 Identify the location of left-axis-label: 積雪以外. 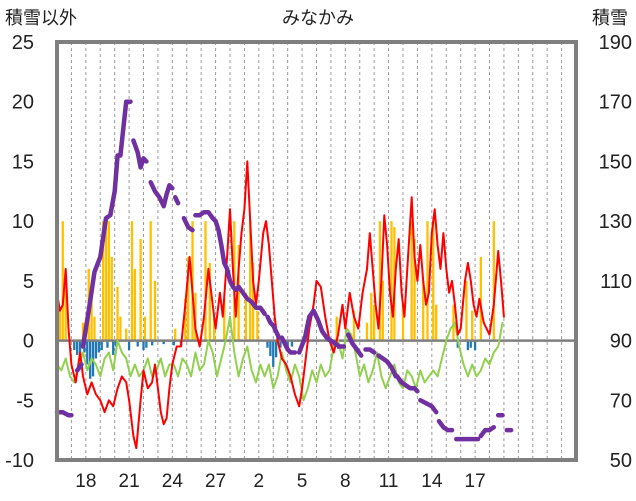
(41, 18).